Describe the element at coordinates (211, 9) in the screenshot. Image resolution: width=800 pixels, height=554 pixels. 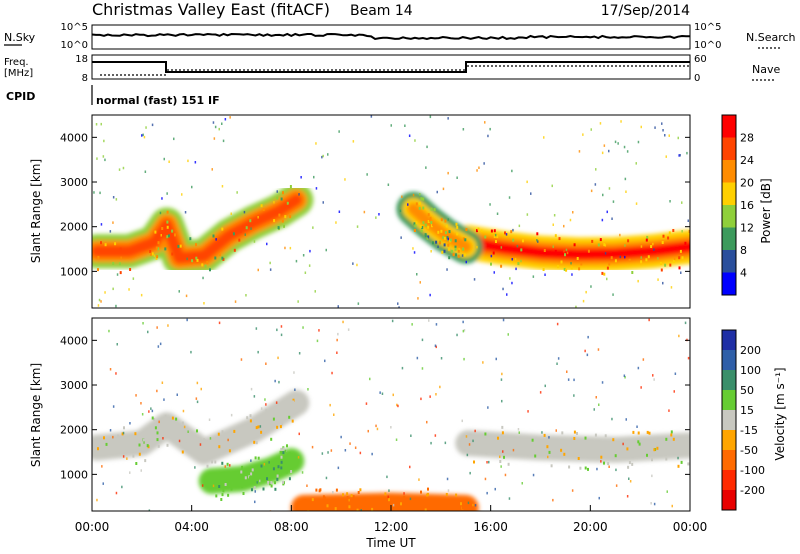
I see `station-title: Christmas Valley East (fitACF)` at that location.